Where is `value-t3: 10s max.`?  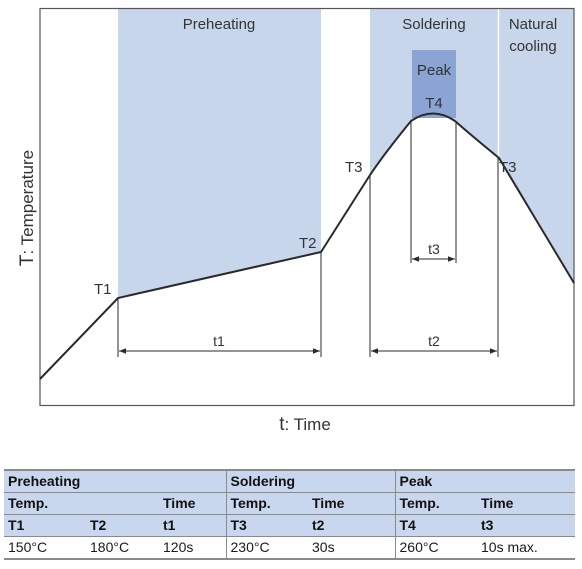
value-t3: 10s max. is located at coordinates (526, 548).